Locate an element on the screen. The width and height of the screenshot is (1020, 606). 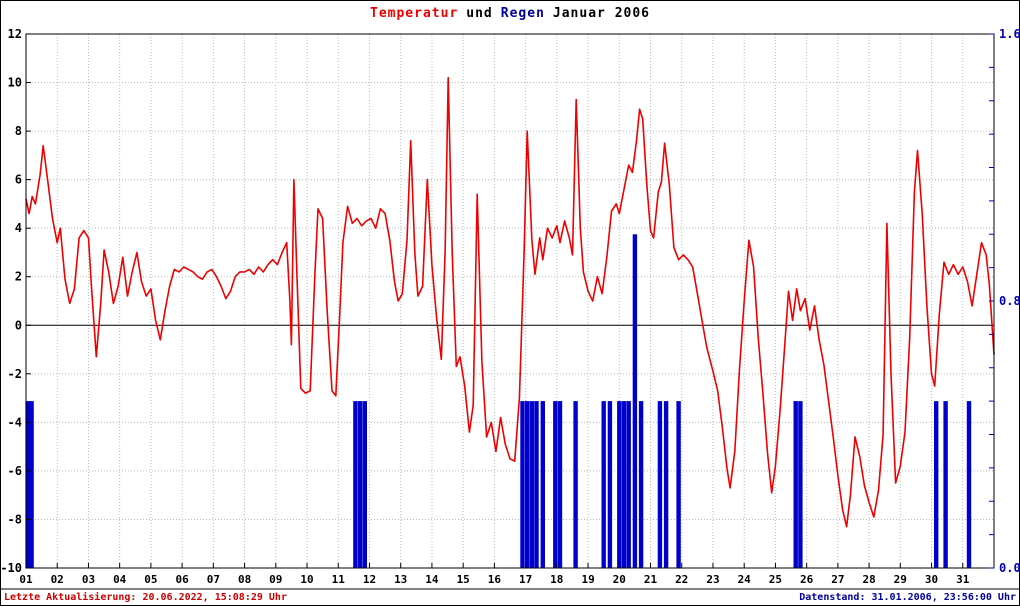
svg-text: 25 is located at coordinates (775, 579).